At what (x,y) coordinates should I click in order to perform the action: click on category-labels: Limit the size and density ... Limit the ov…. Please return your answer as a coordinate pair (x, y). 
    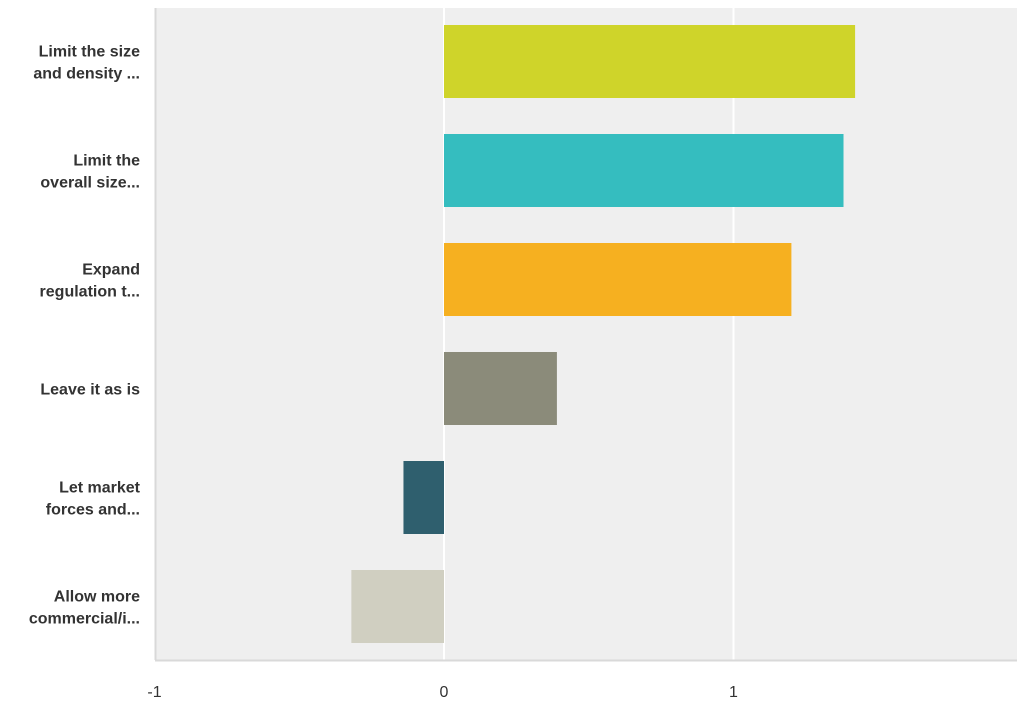
    Looking at the image, I should click on (85, 336).